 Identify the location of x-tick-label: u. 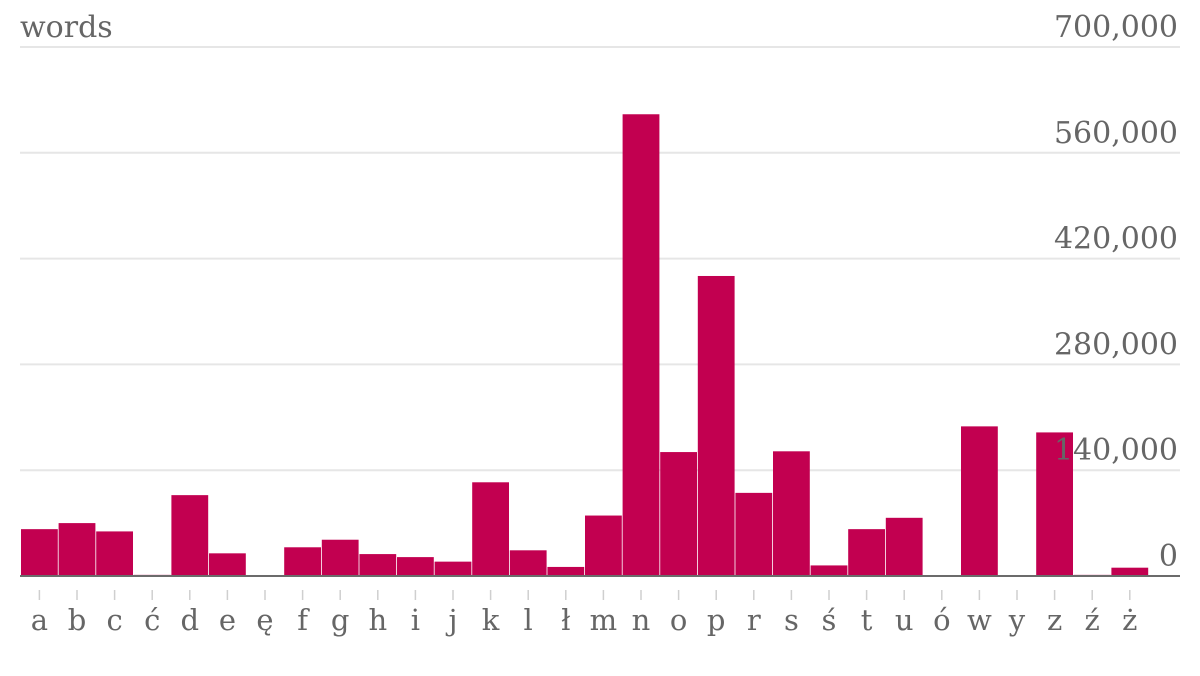
(904, 620).